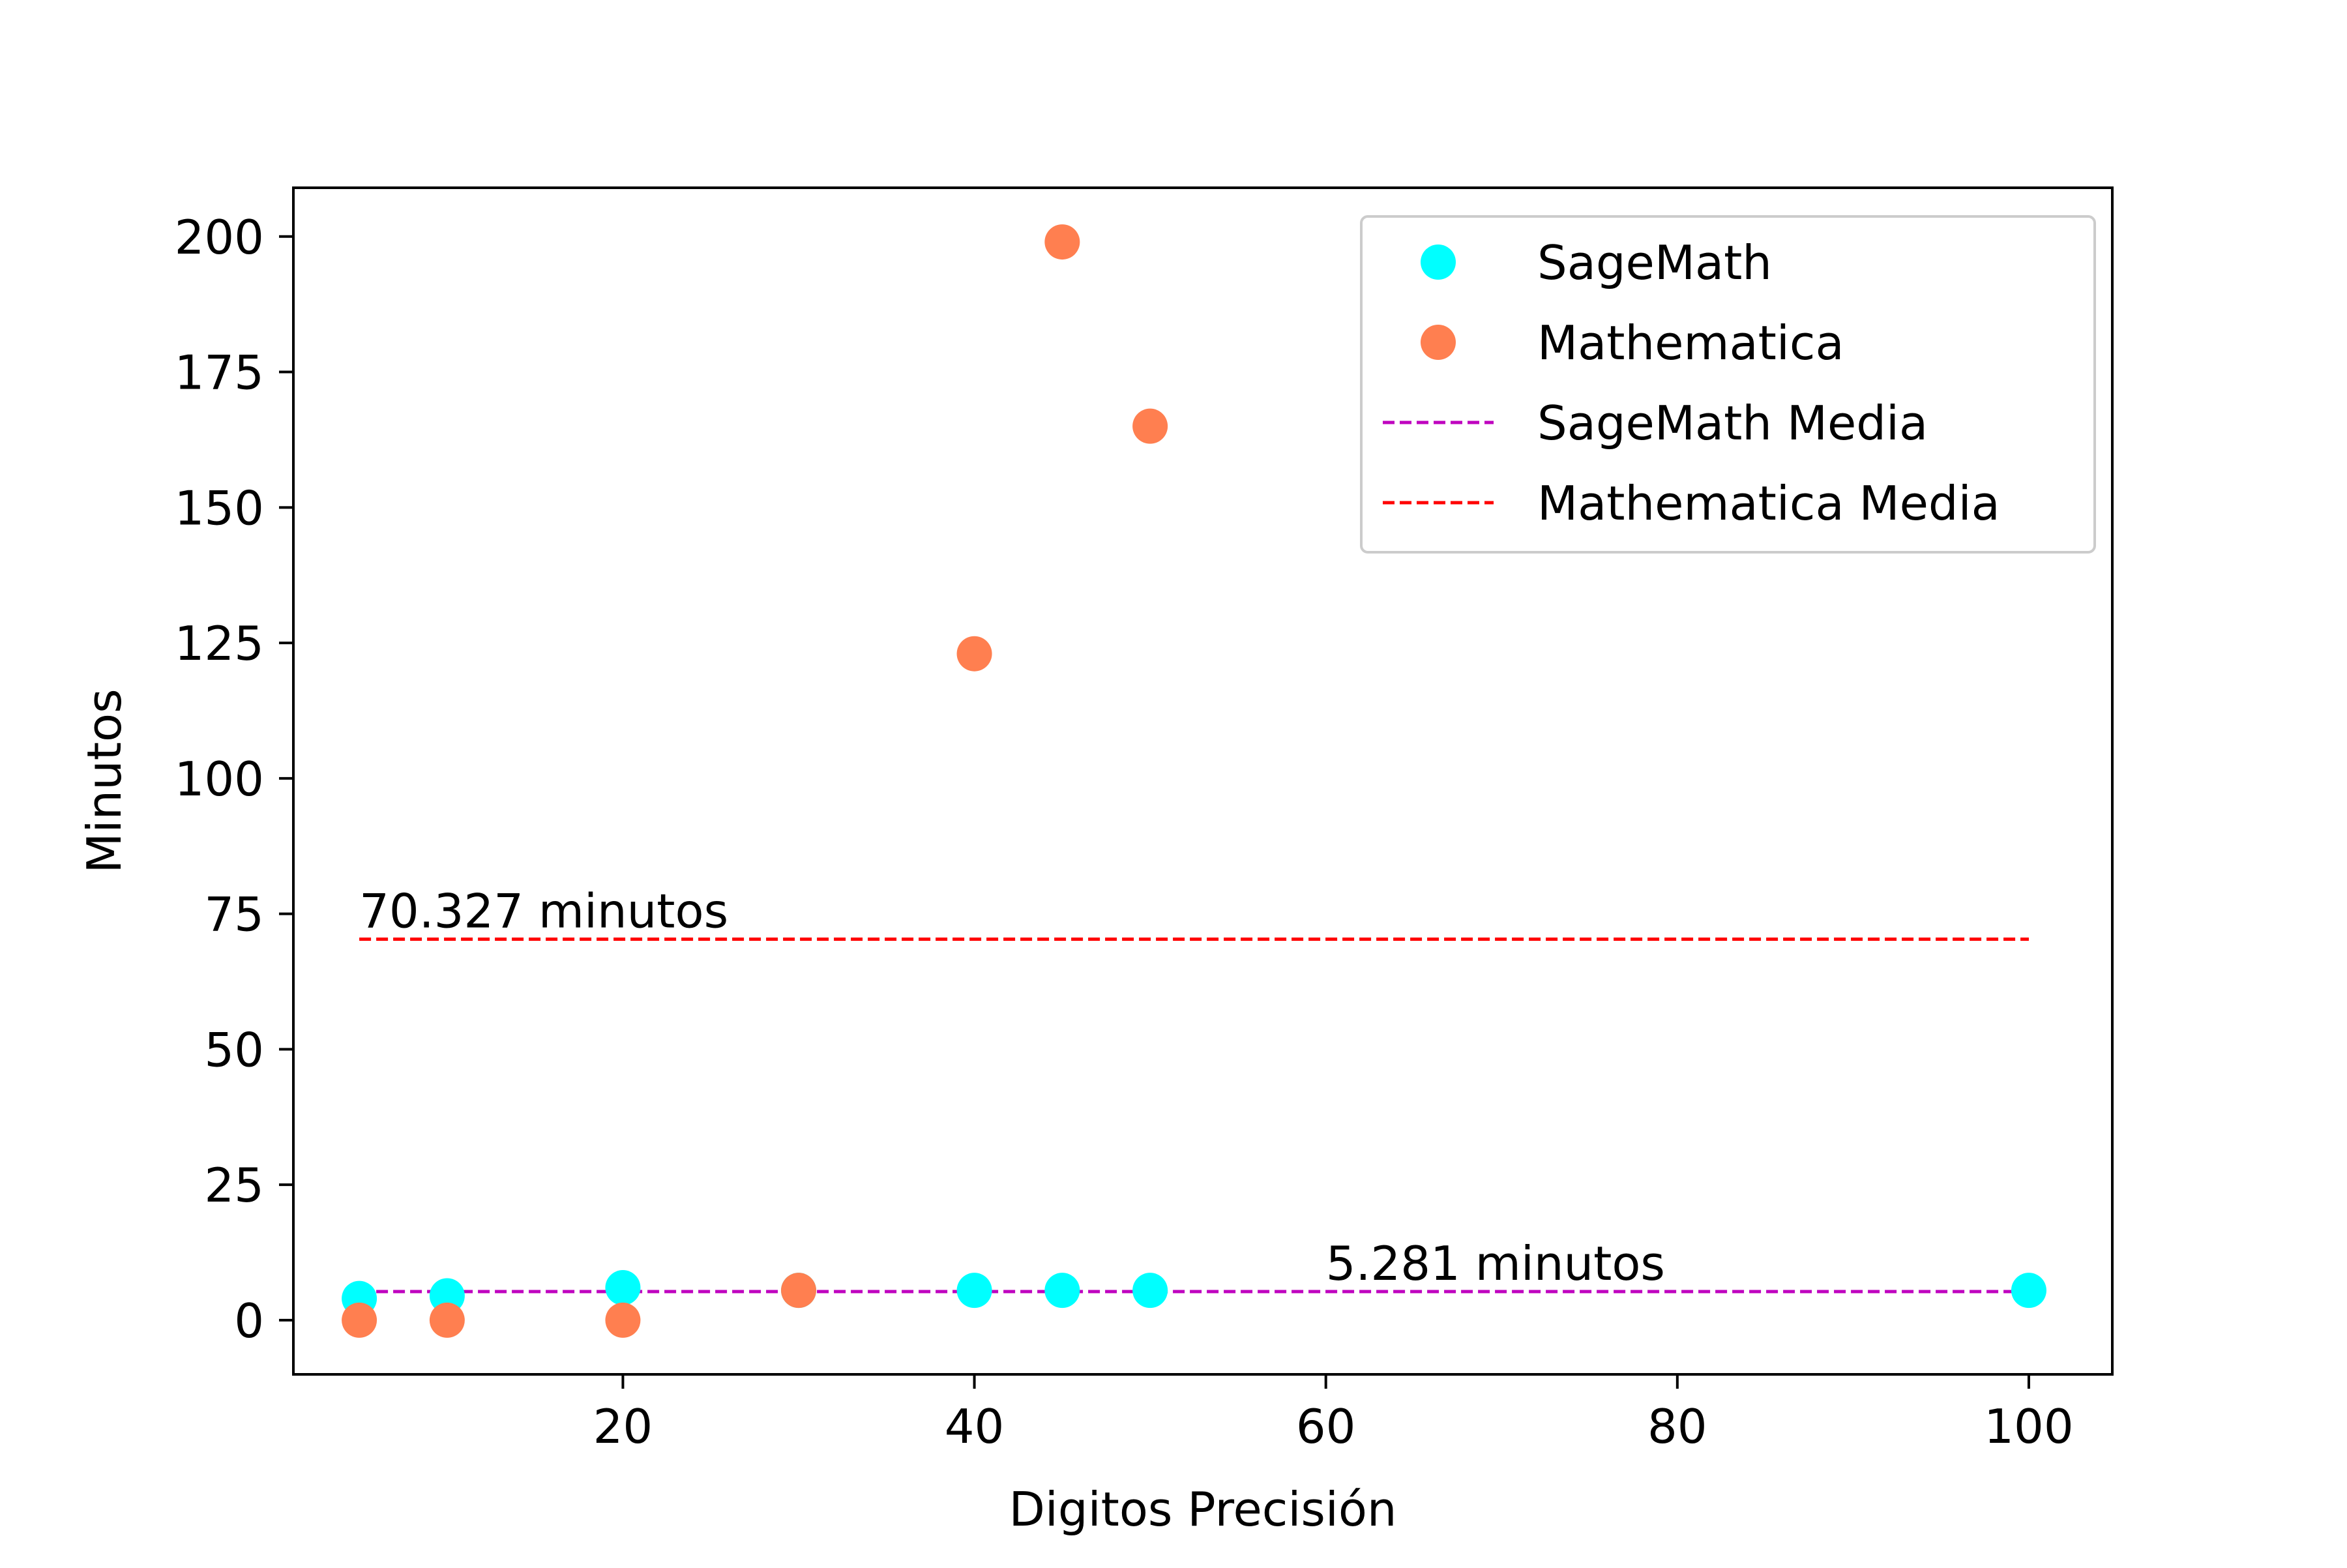 This screenshot has height=1568, width=2347. Describe the element at coordinates (219, 373) in the screenshot. I see `y-tick-label: 175` at that location.